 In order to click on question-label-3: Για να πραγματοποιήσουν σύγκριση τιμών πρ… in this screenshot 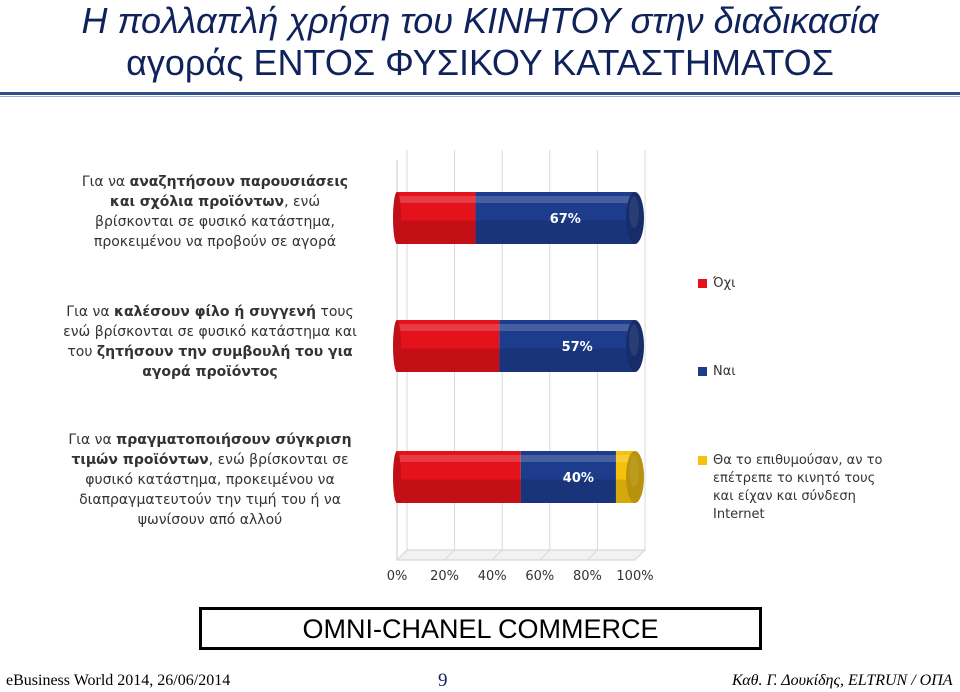, I will do `click(210, 480)`.